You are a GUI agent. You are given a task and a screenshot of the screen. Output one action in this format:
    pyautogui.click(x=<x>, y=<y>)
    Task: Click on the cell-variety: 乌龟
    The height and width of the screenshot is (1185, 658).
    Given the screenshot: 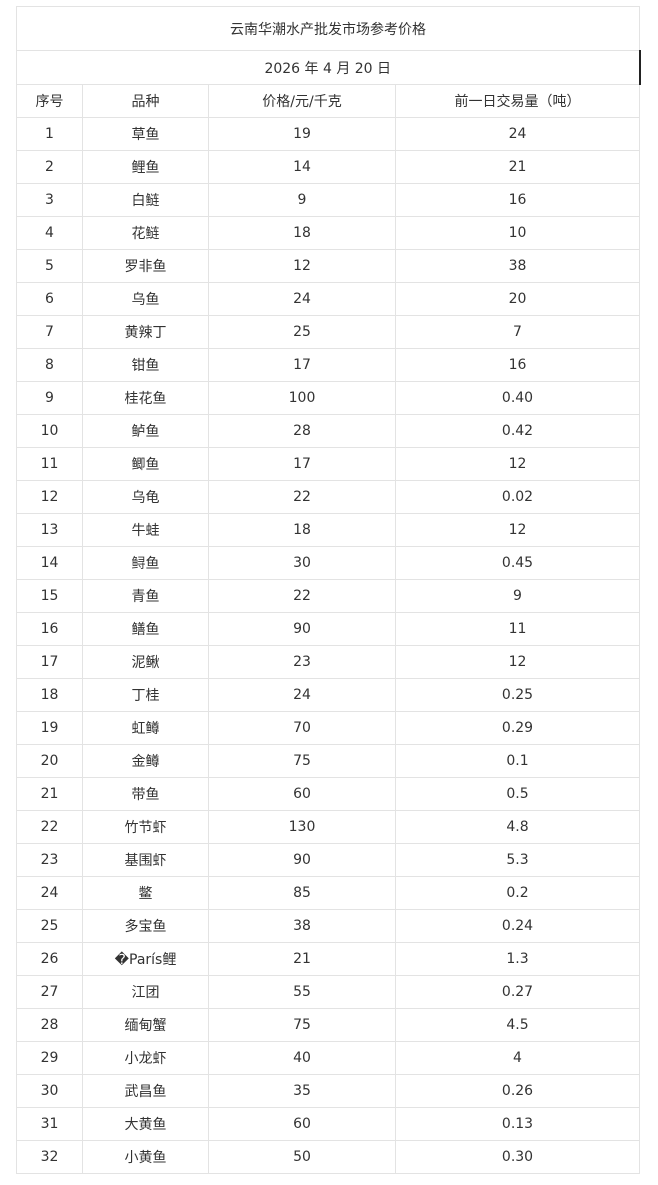 What is the action you would take?
    pyautogui.click(x=145, y=497)
    